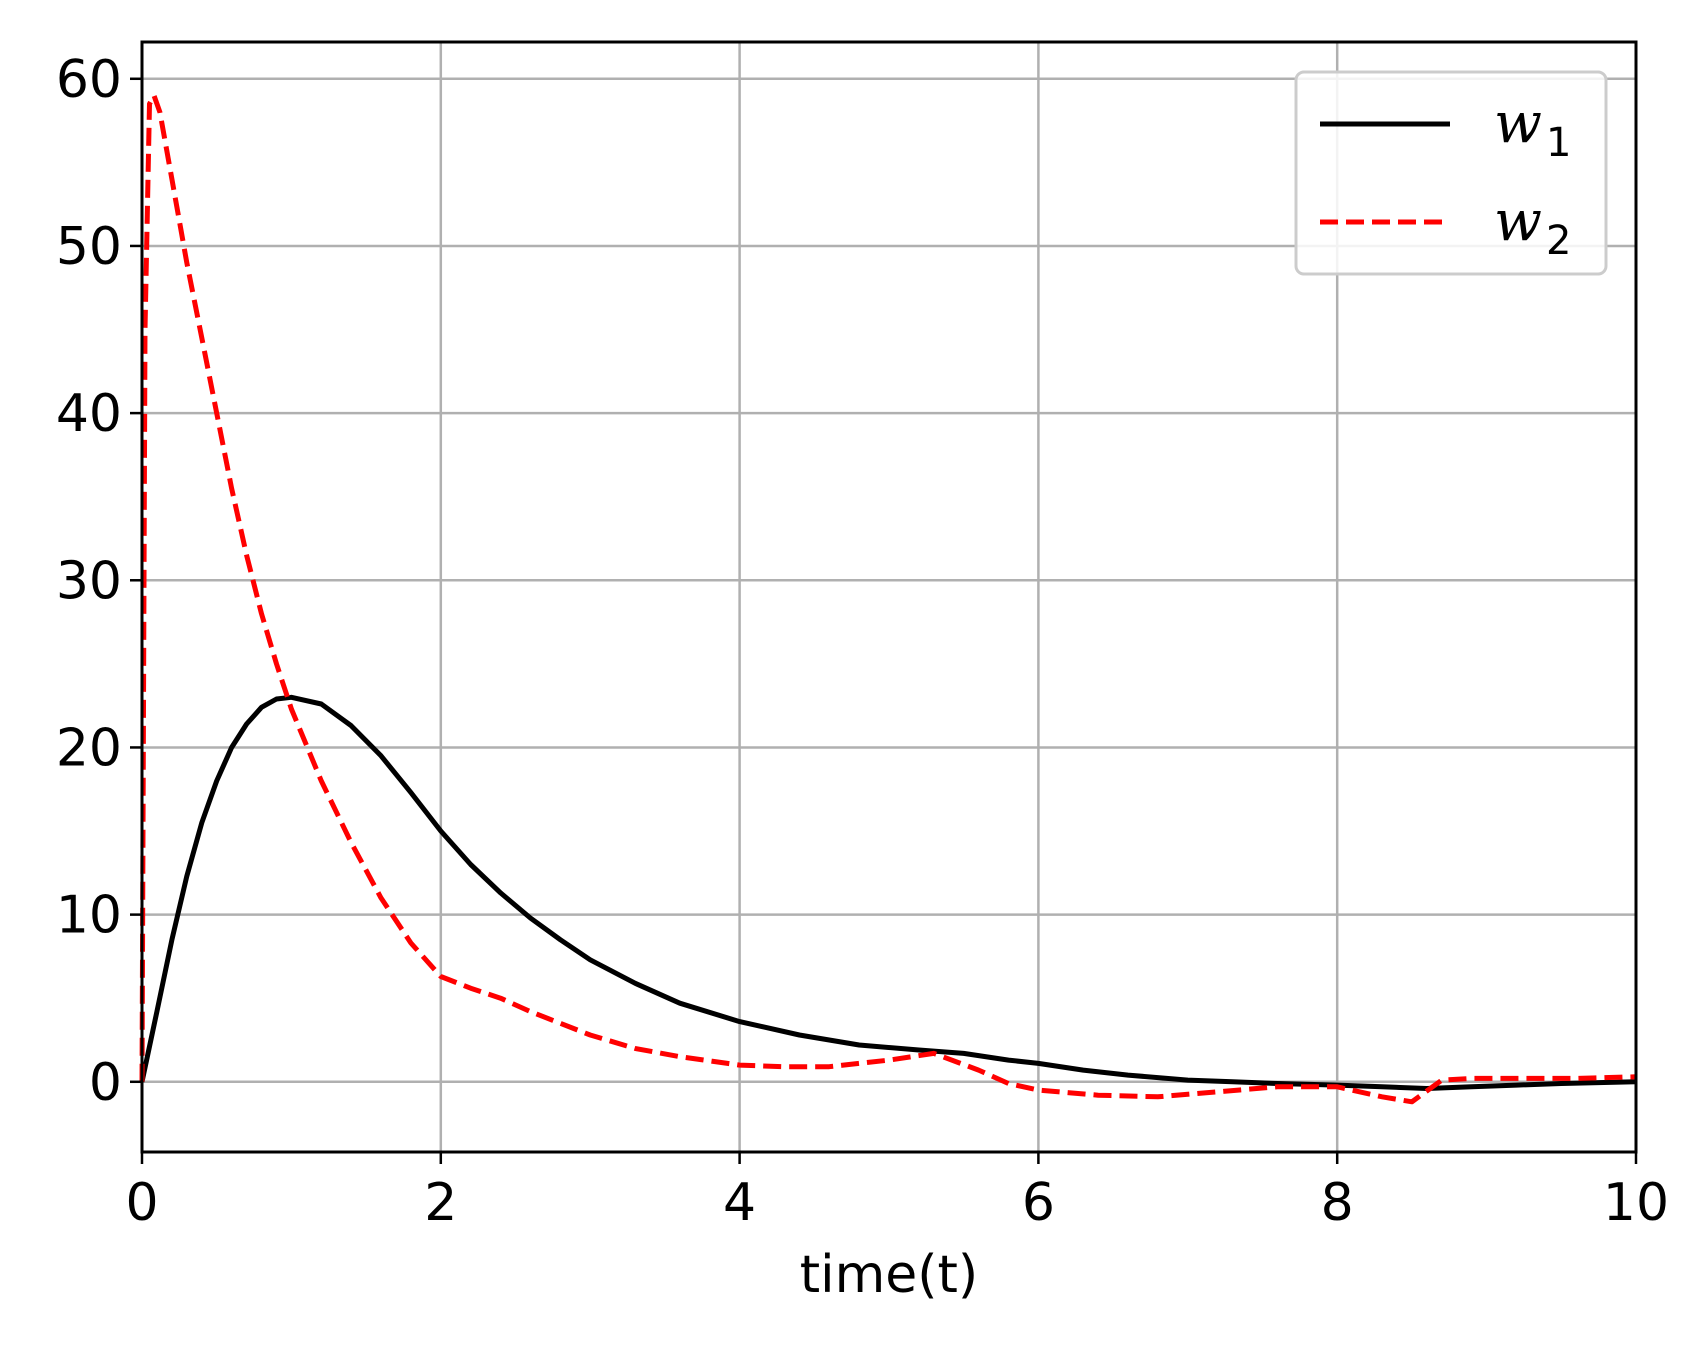  Describe the element at coordinates (89, 247) in the screenshot. I see `y-tick-label: 50` at that location.